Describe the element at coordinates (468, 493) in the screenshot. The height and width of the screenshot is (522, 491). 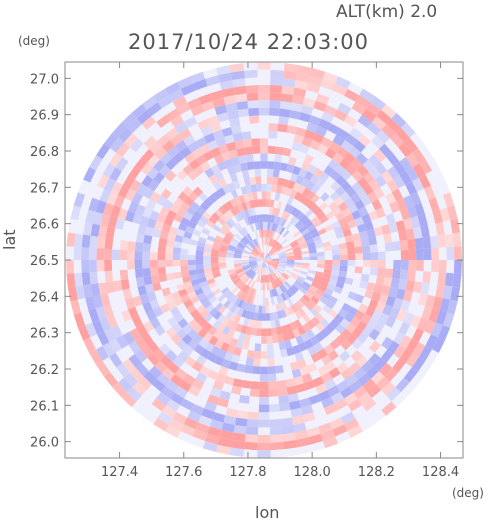
I see `x-axis-unit: (deg)` at that location.